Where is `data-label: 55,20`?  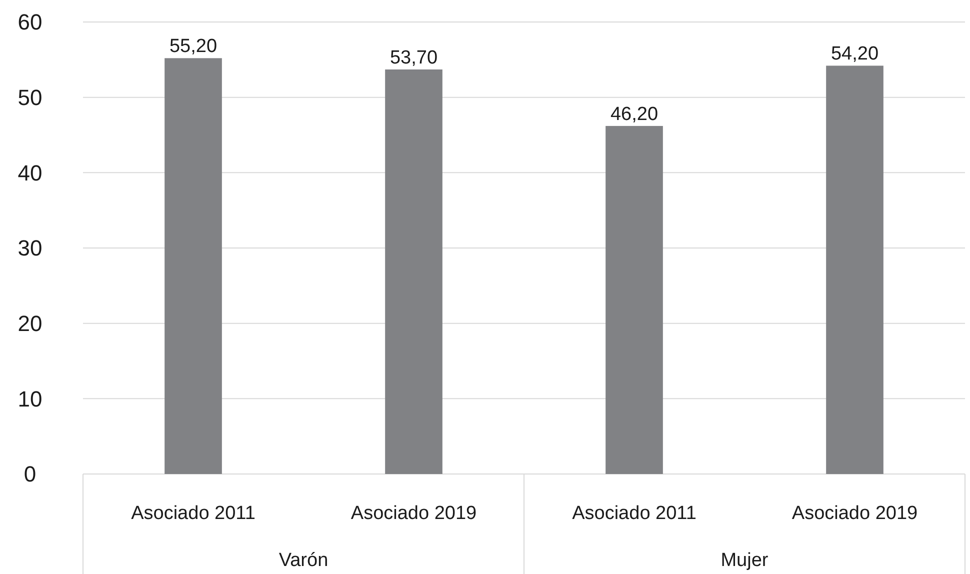 data-label: 55,20 is located at coordinates (193, 47).